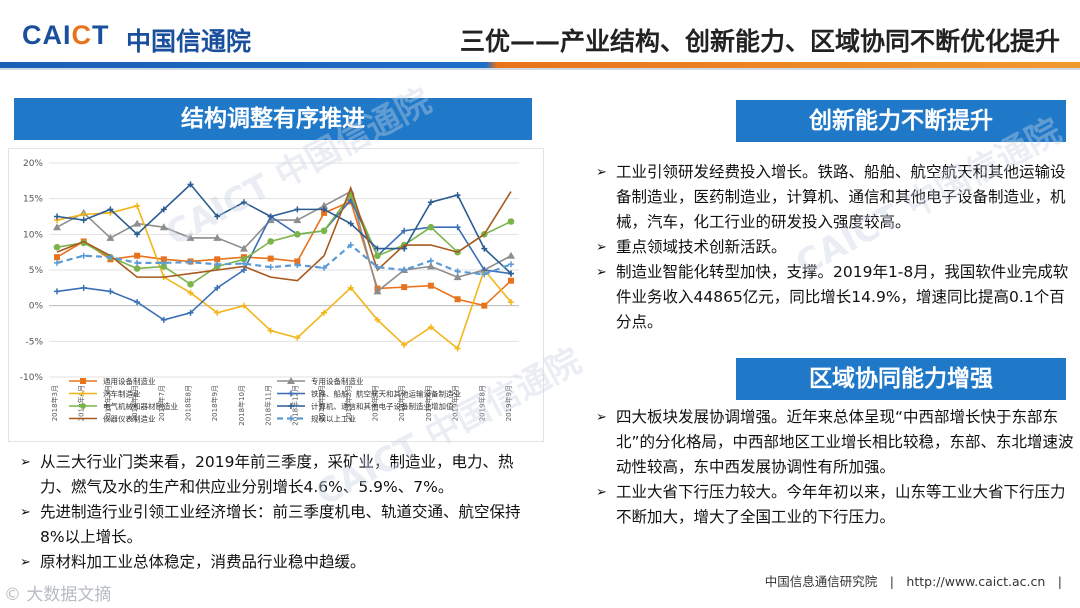  What do you see at coordinates (188, 403) in the screenshot?
I see `x-tick-label: 2018年8月` at bounding box center [188, 403].